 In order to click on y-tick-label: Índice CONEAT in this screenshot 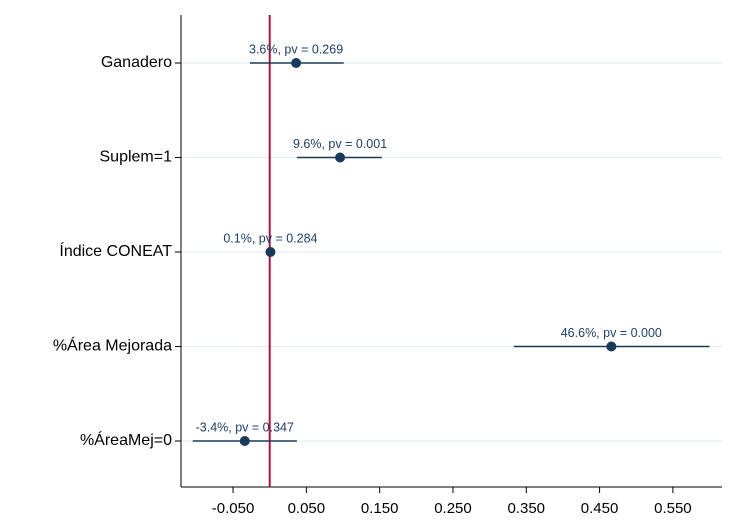, I will do `click(115, 250)`.